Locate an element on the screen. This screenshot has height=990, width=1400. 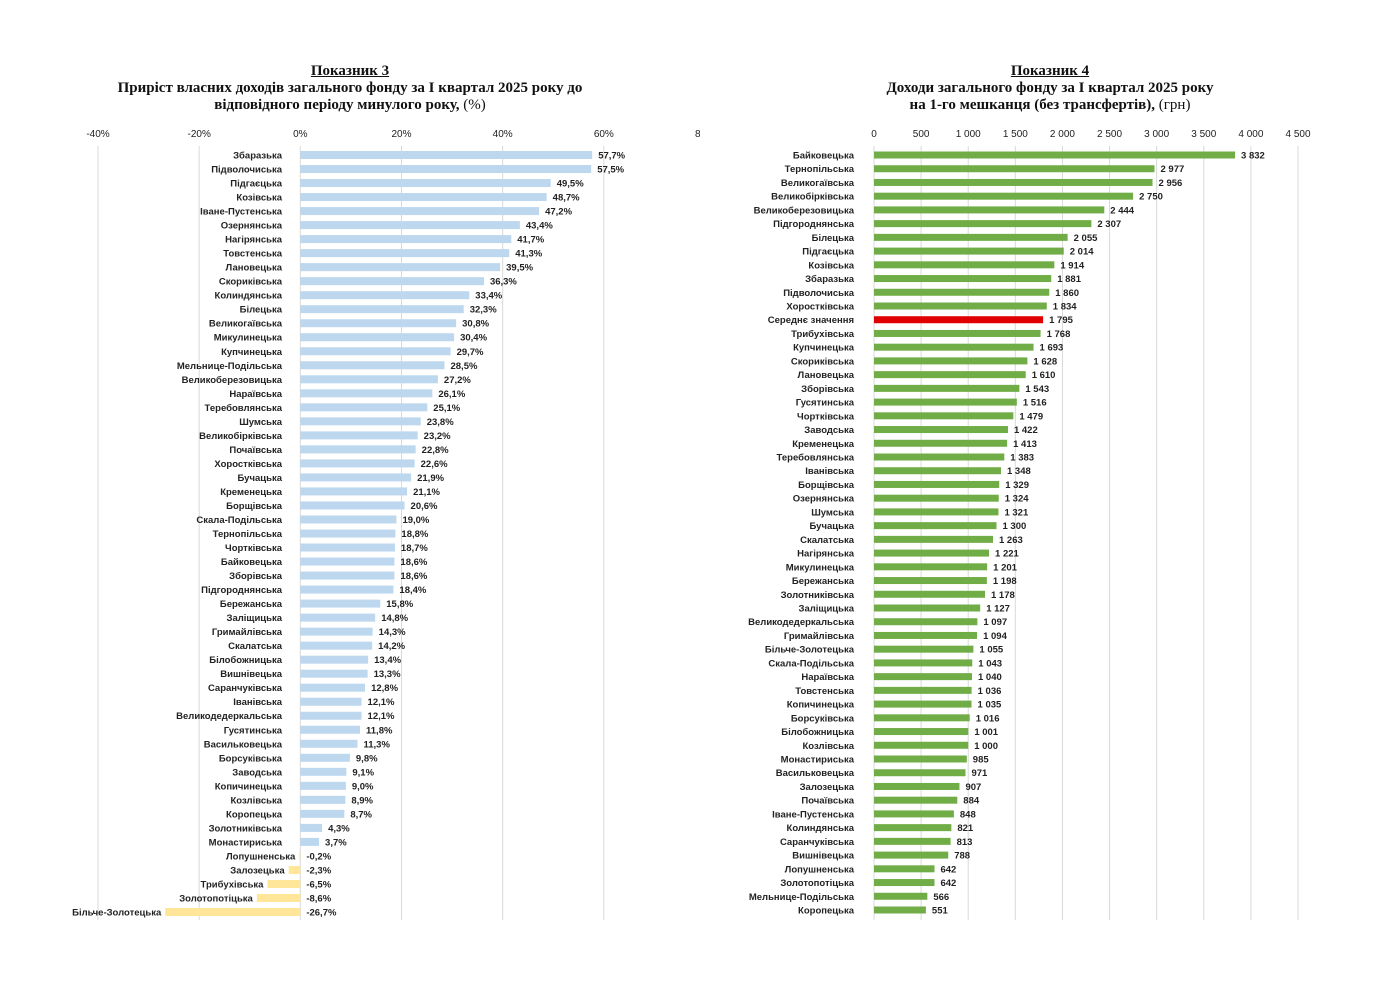
category-label: Великогаївська is located at coordinates (818, 183).